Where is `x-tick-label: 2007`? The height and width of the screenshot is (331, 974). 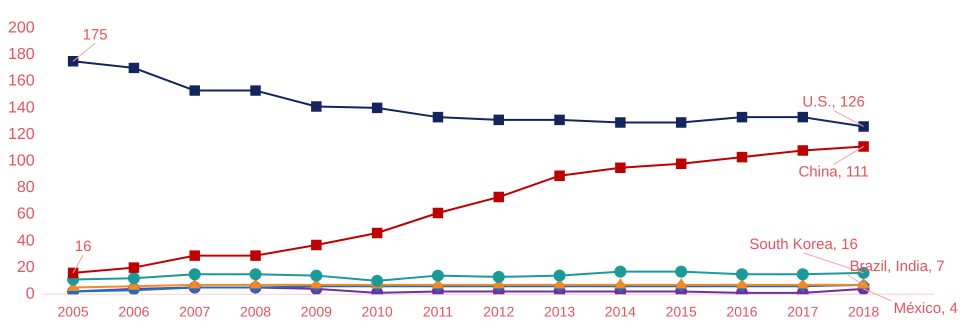 x-tick-label: 2007 is located at coordinates (194, 311).